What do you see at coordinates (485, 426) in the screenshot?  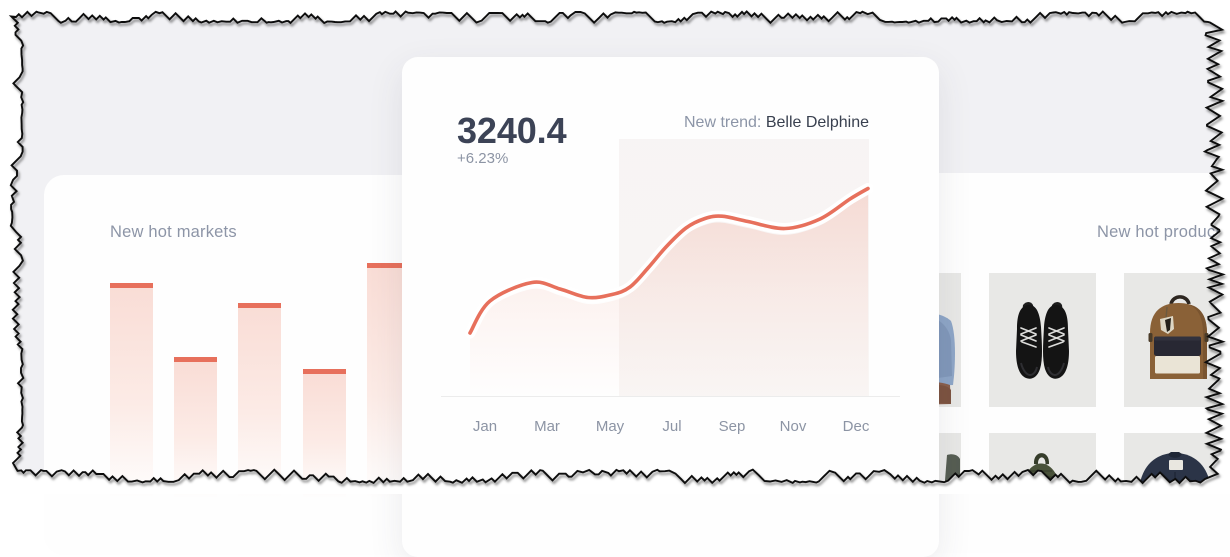 I see `svg-text: Jan` at bounding box center [485, 426].